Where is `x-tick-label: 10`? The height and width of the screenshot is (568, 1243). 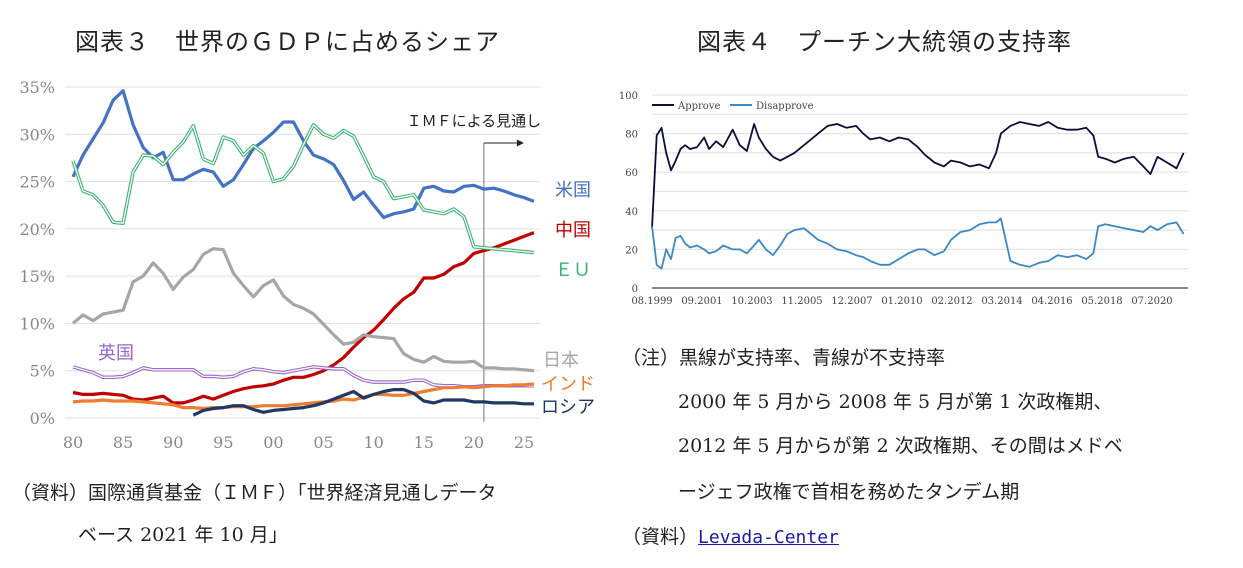
x-tick-label: 10 is located at coordinates (373, 442).